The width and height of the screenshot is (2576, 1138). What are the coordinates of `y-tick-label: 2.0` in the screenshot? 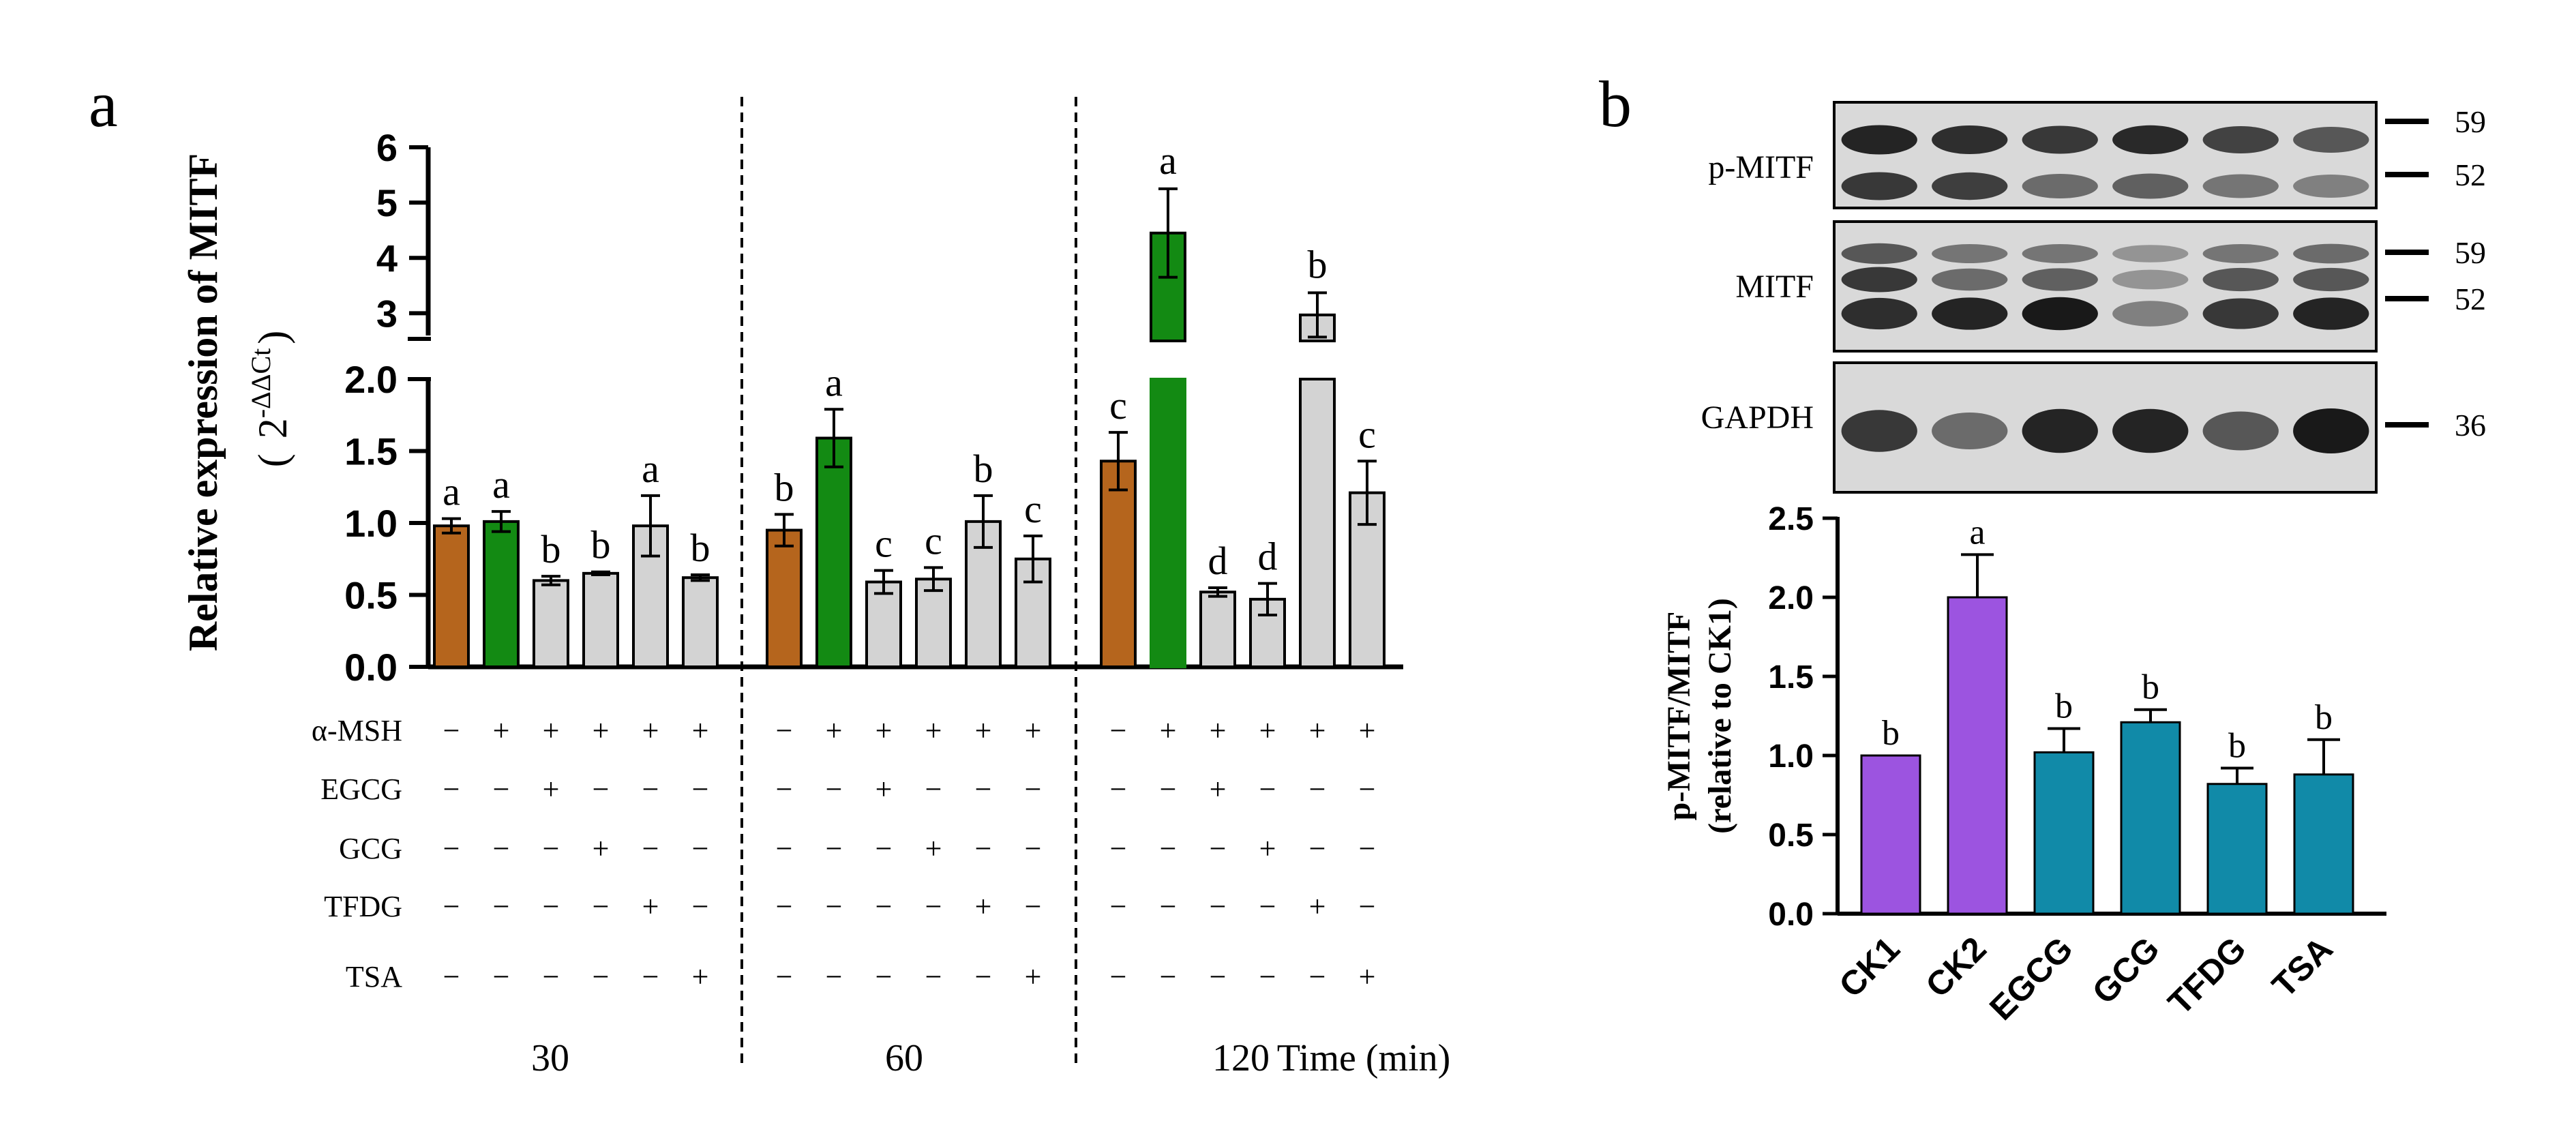 It's located at (371, 379).